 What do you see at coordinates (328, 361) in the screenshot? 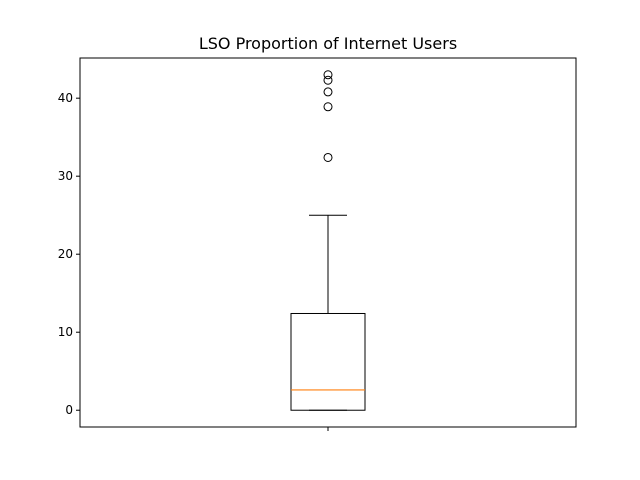
I see `iqr-box` at bounding box center [328, 361].